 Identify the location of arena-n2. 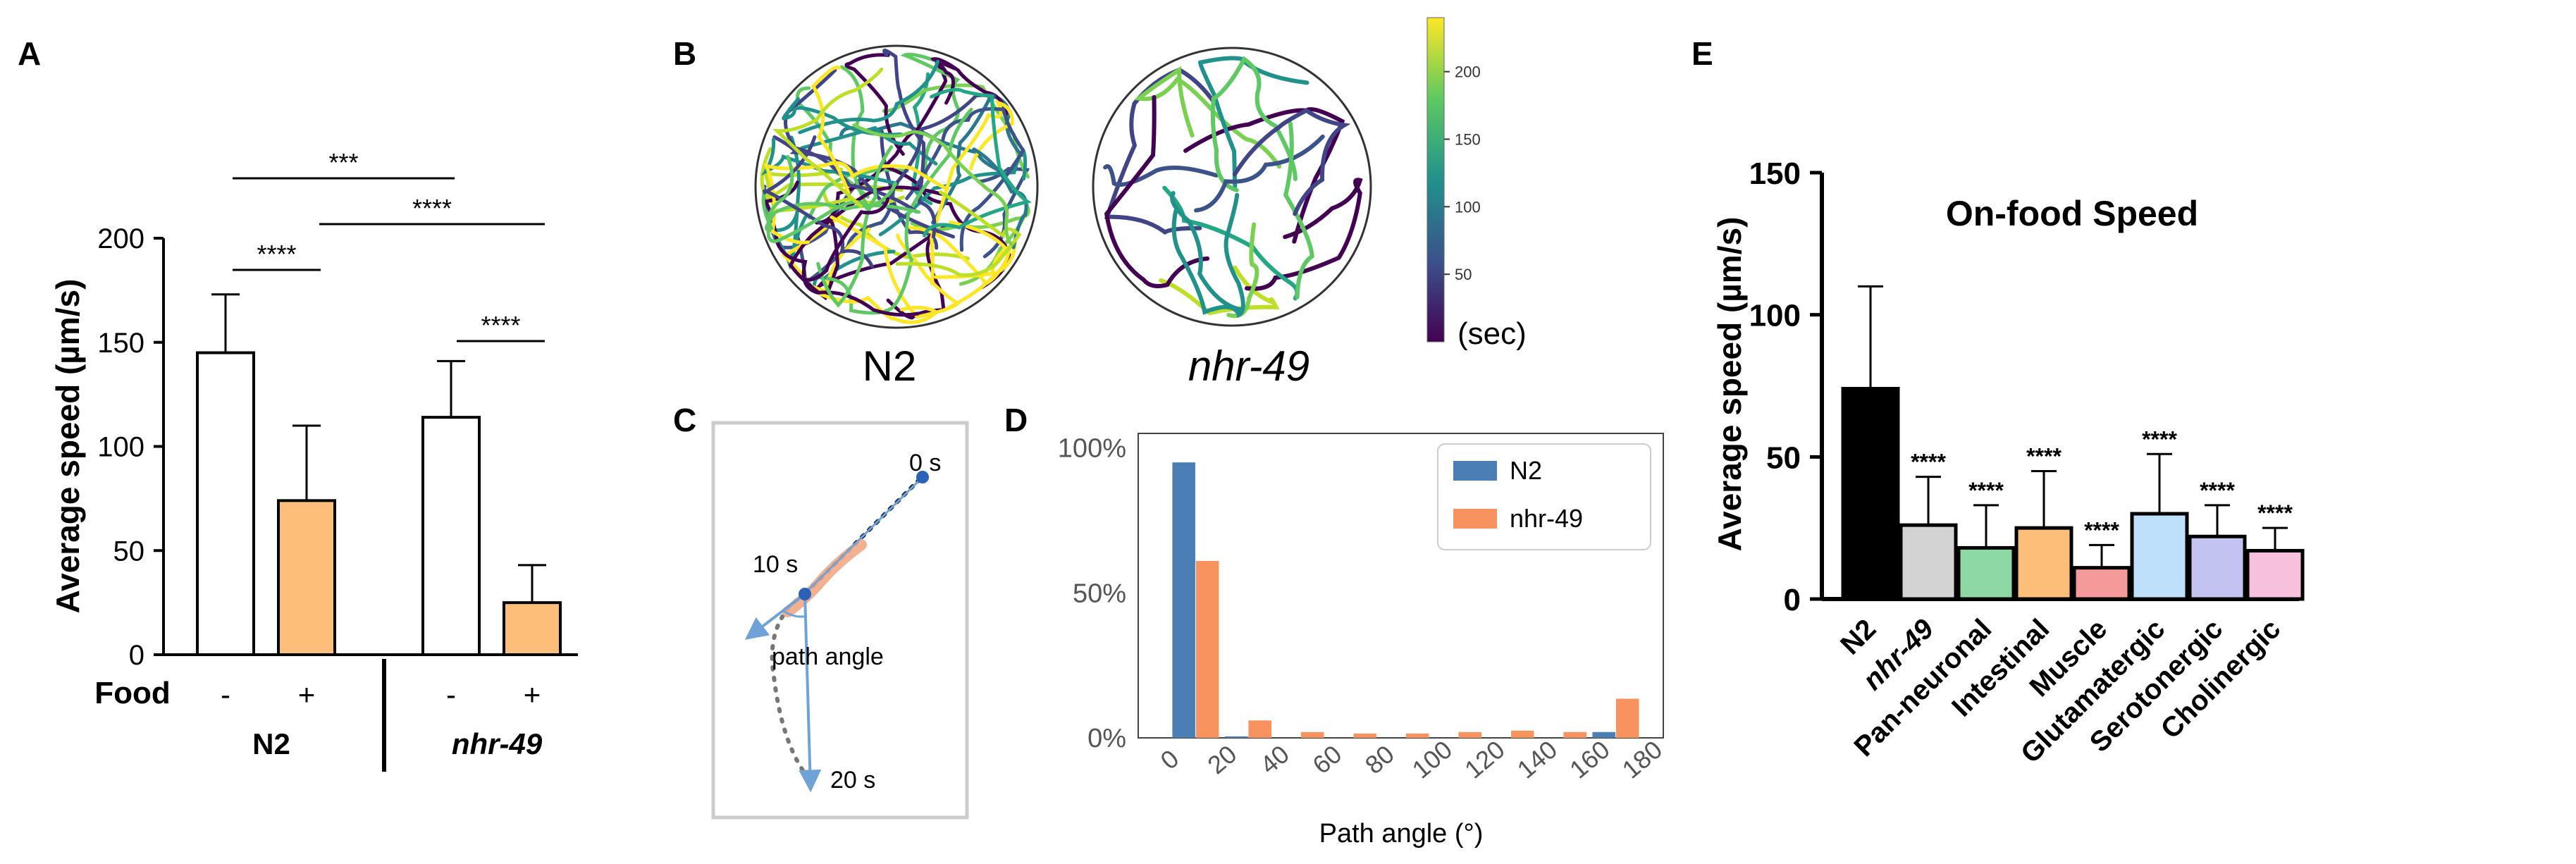
(896, 186).